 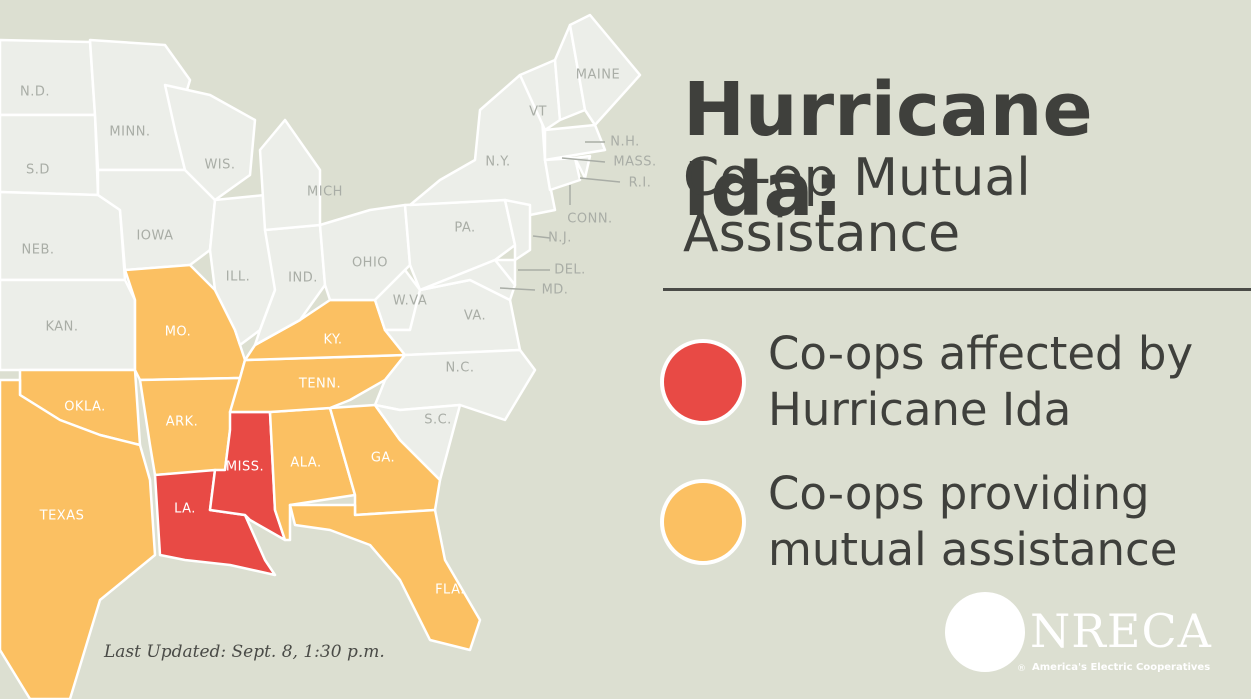 I want to click on state-label: N.C., so click(x=459, y=368).